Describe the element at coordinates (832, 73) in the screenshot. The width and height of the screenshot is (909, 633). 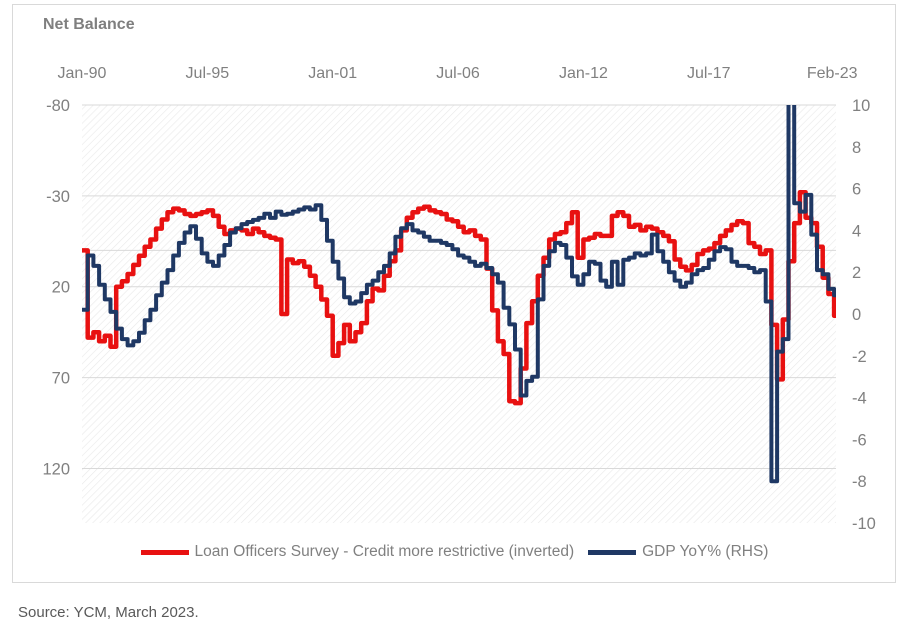
I see `x-axis-tick-label: Feb-23` at that location.